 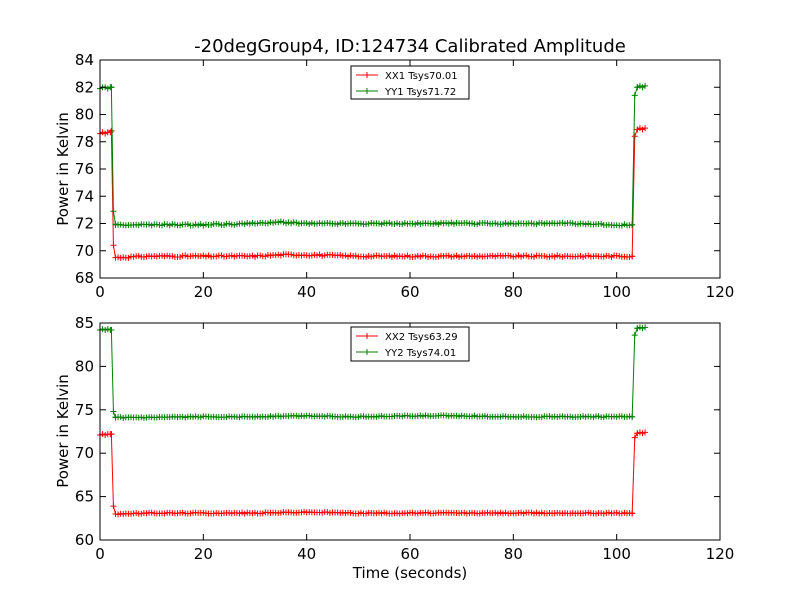 What do you see at coordinates (513, 554) in the screenshot?
I see `x-tick-label: 80` at bounding box center [513, 554].